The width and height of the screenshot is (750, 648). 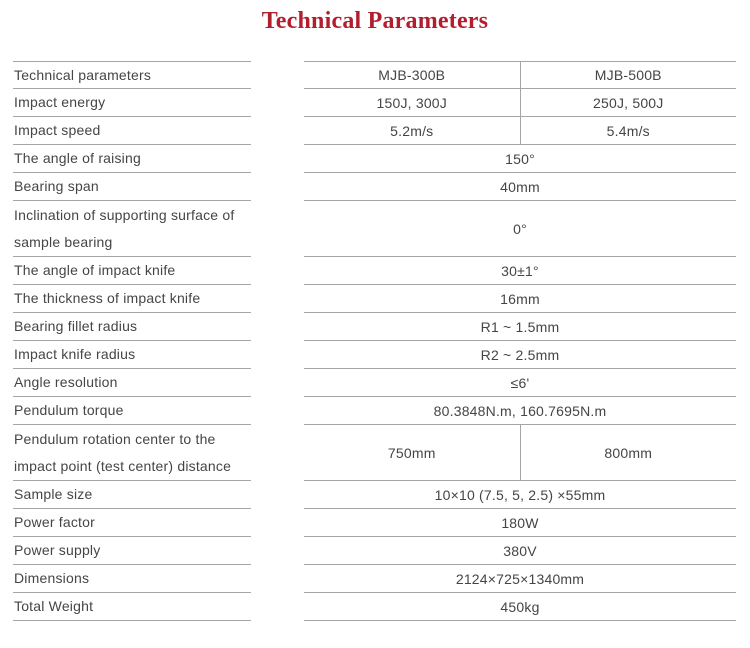 What do you see at coordinates (520, 383) in the screenshot?
I see `row-value: ≤6'` at bounding box center [520, 383].